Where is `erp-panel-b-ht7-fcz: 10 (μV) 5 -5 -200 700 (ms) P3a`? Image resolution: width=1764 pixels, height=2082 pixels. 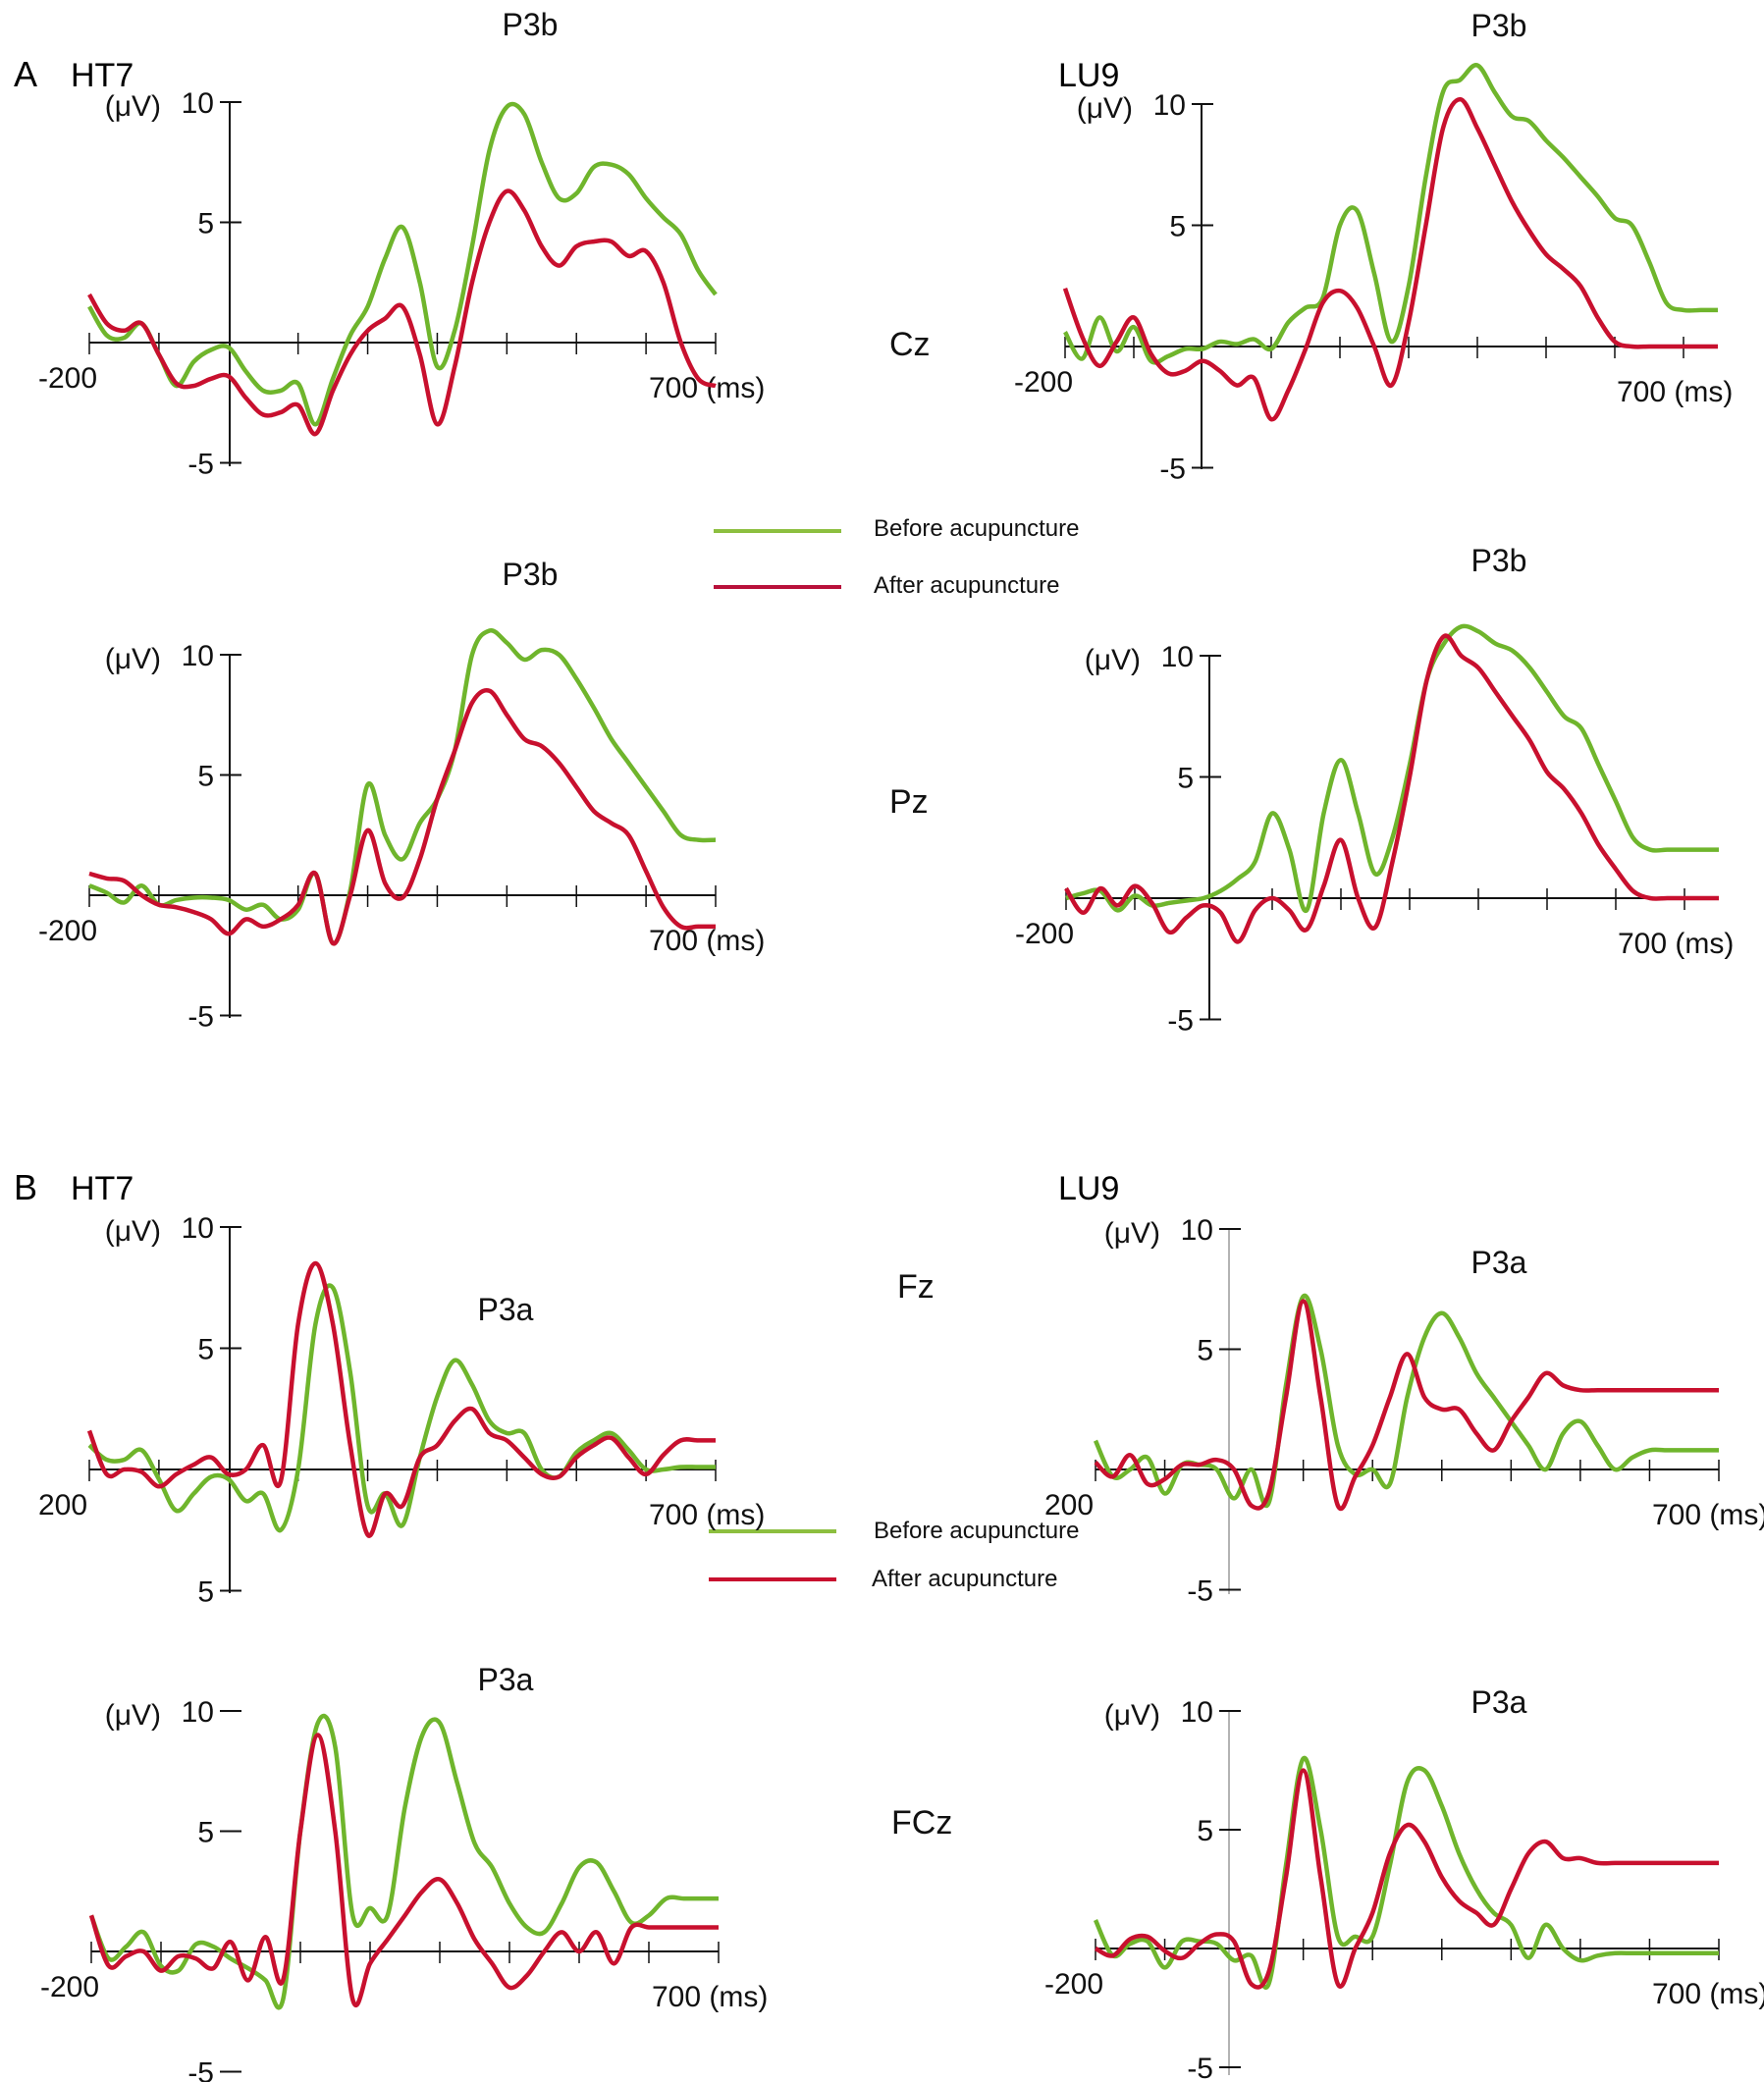
erp-panel-b-ht7-fcz: 10 (μV) 5 -5 -200 700 (ms) P3a is located at coordinates (404, 1872).